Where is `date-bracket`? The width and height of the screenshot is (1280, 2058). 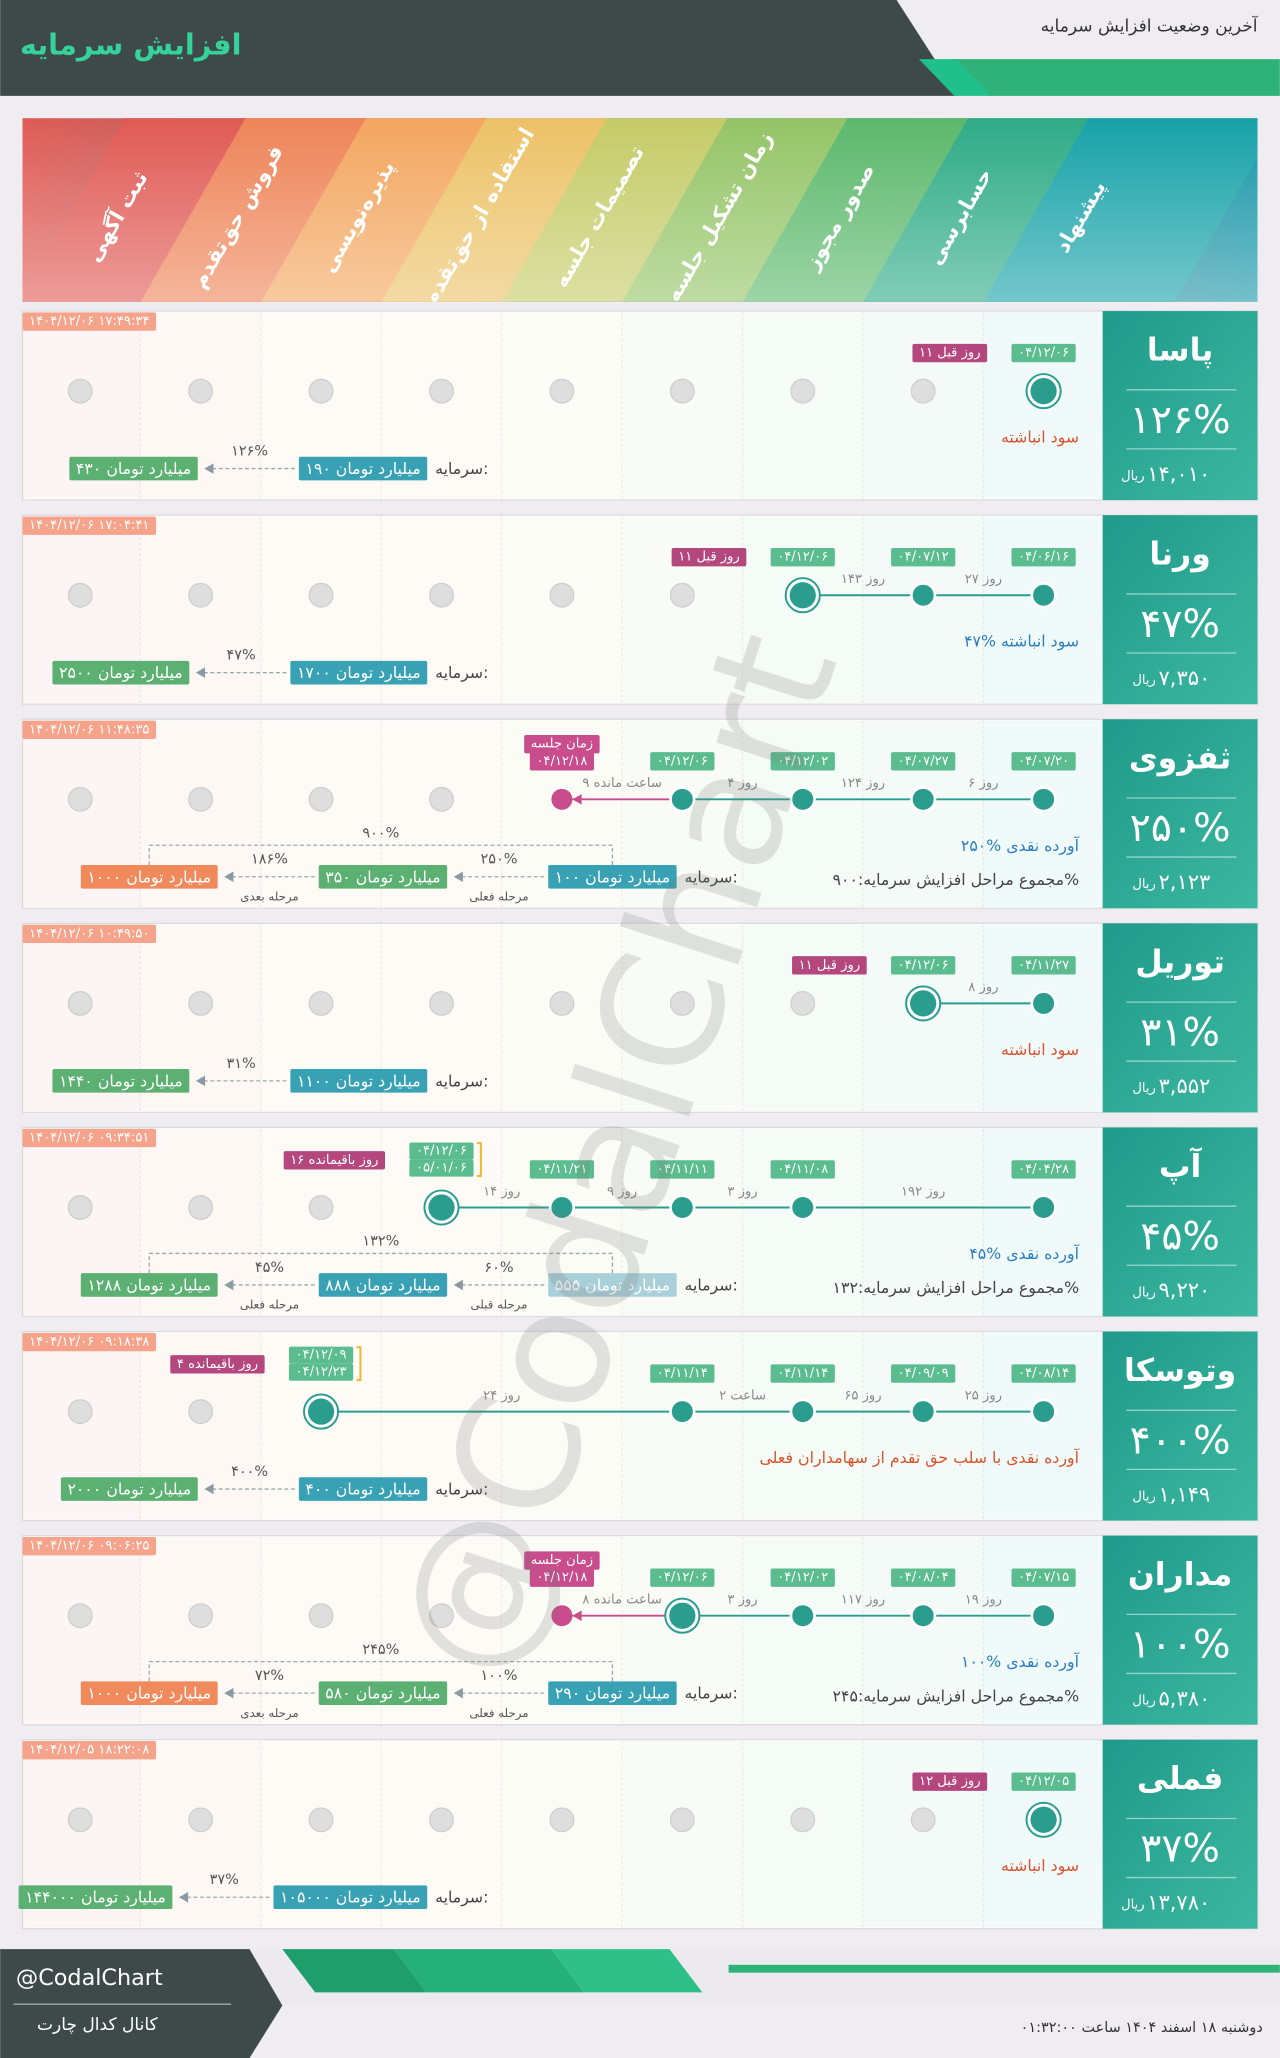 date-bracket is located at coordinates (359, 1364).